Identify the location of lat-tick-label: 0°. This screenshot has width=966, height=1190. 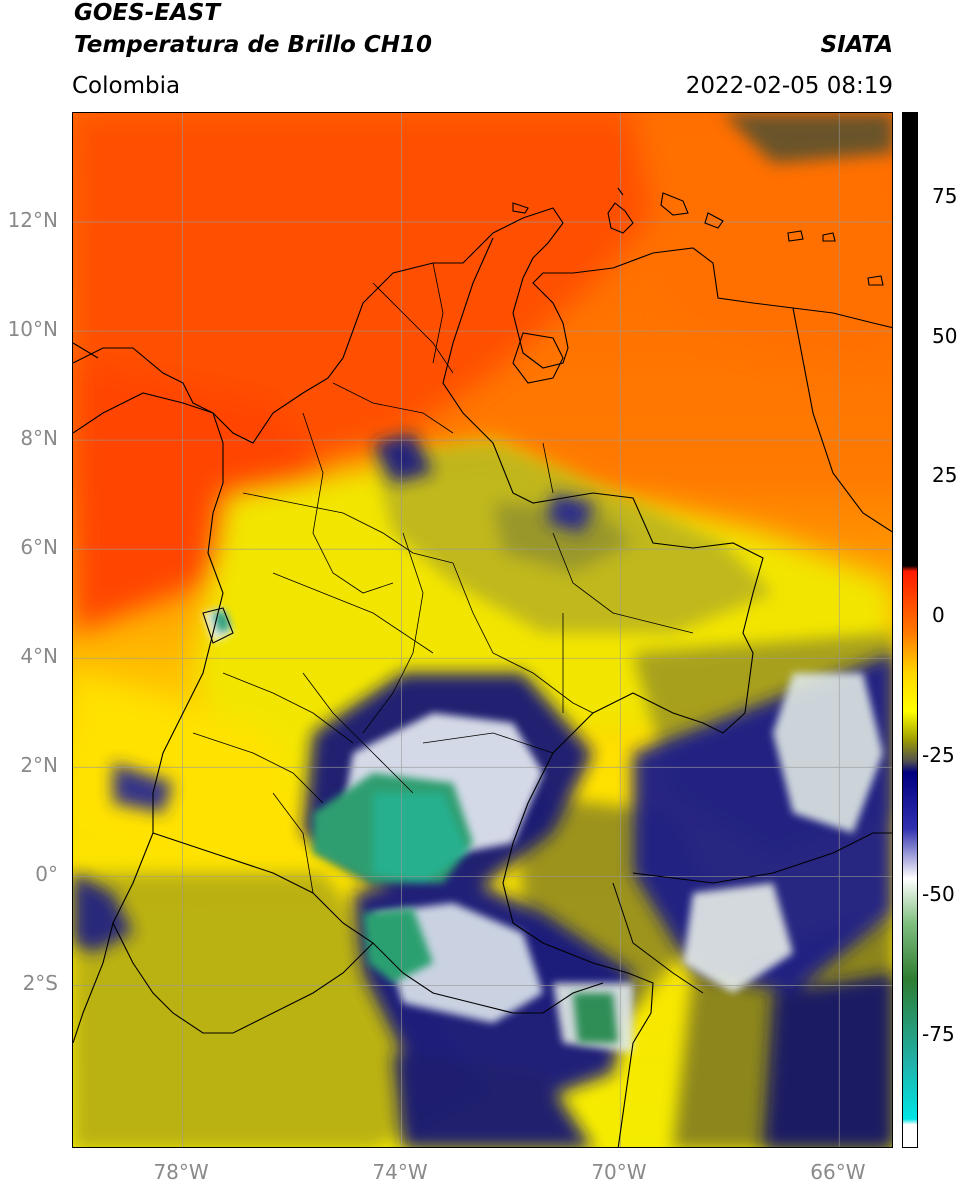
(46, 874).